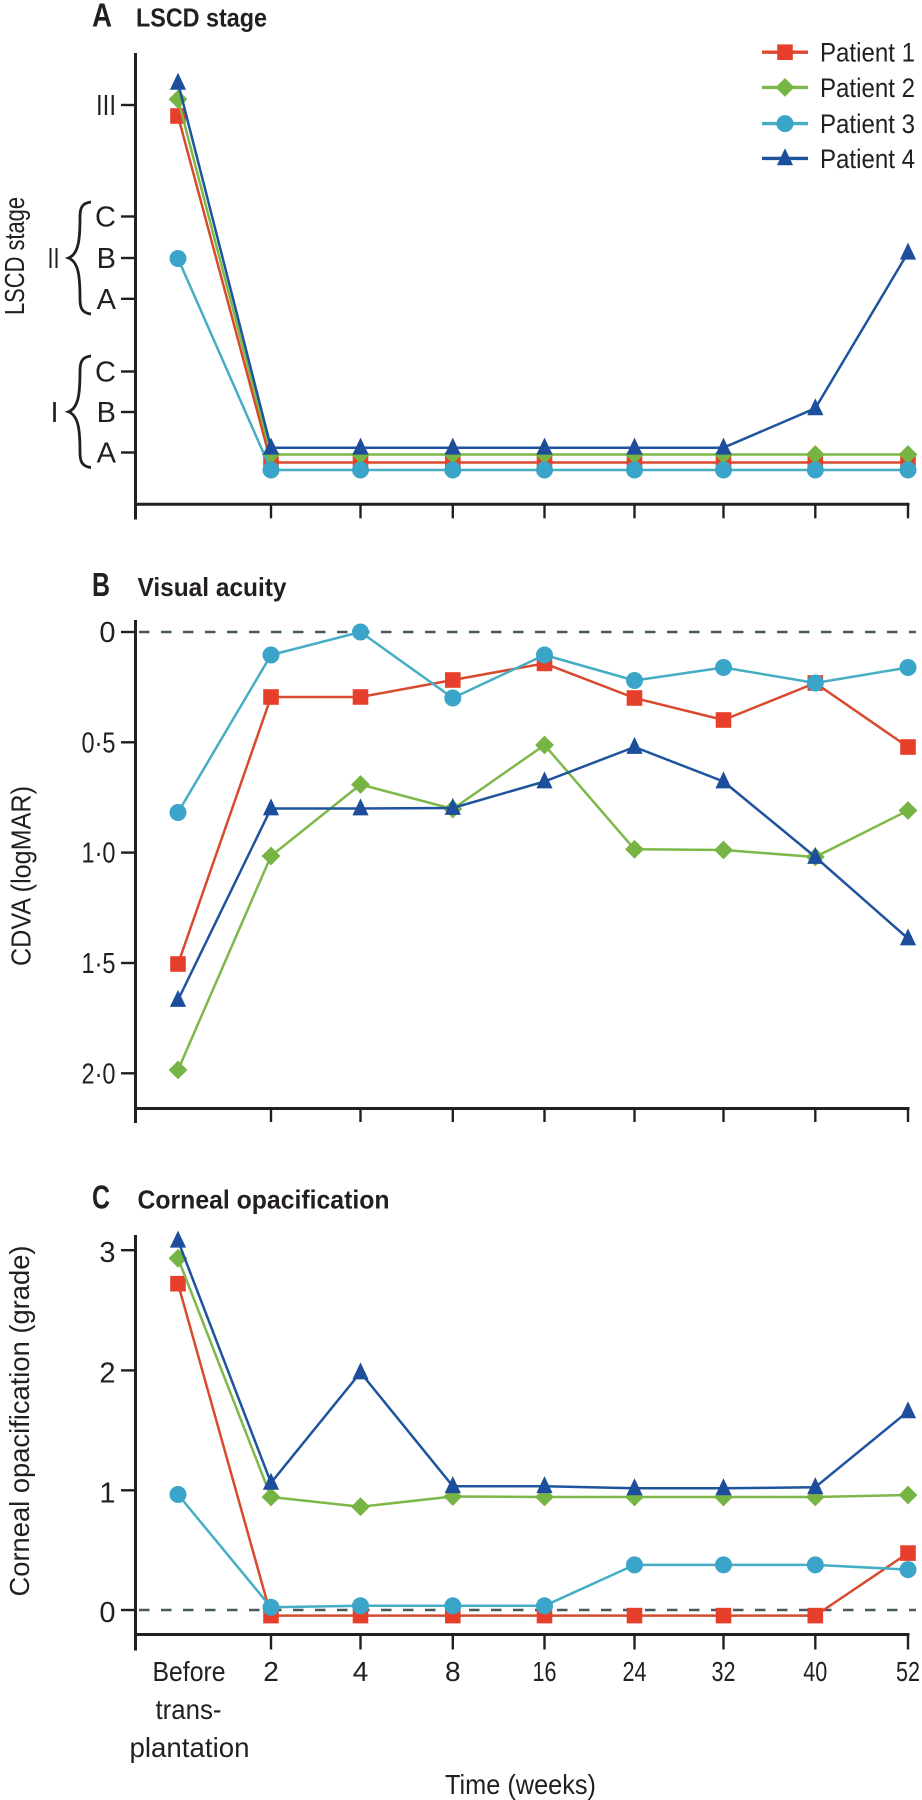 This screenshot has width=922, height=1800. I want to click on svg-text: Patient 2, so click(867, 88).